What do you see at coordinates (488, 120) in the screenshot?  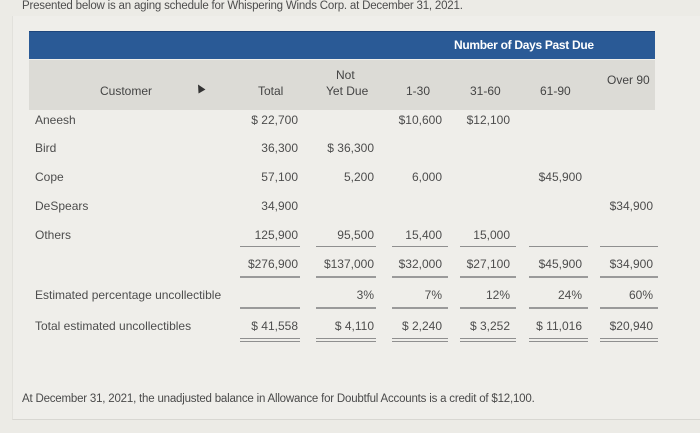 I see `cell-31-60: $12,100` at bounding box center [488, 120].